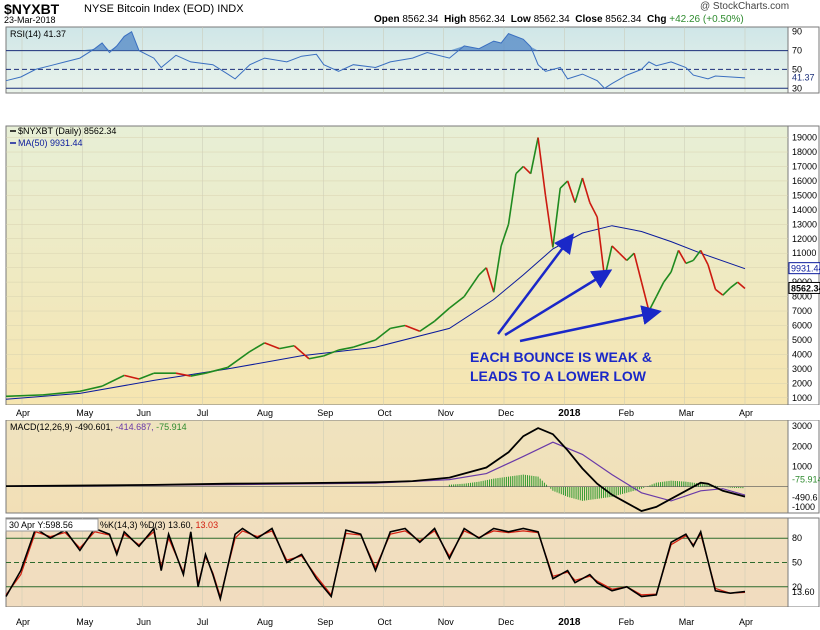 Image resolution: width=820 pixels, height=630 pixels. Describe the element at coordinates (802, 446) in the screenshot. I see `macd-tick-label: 2000` at that location.